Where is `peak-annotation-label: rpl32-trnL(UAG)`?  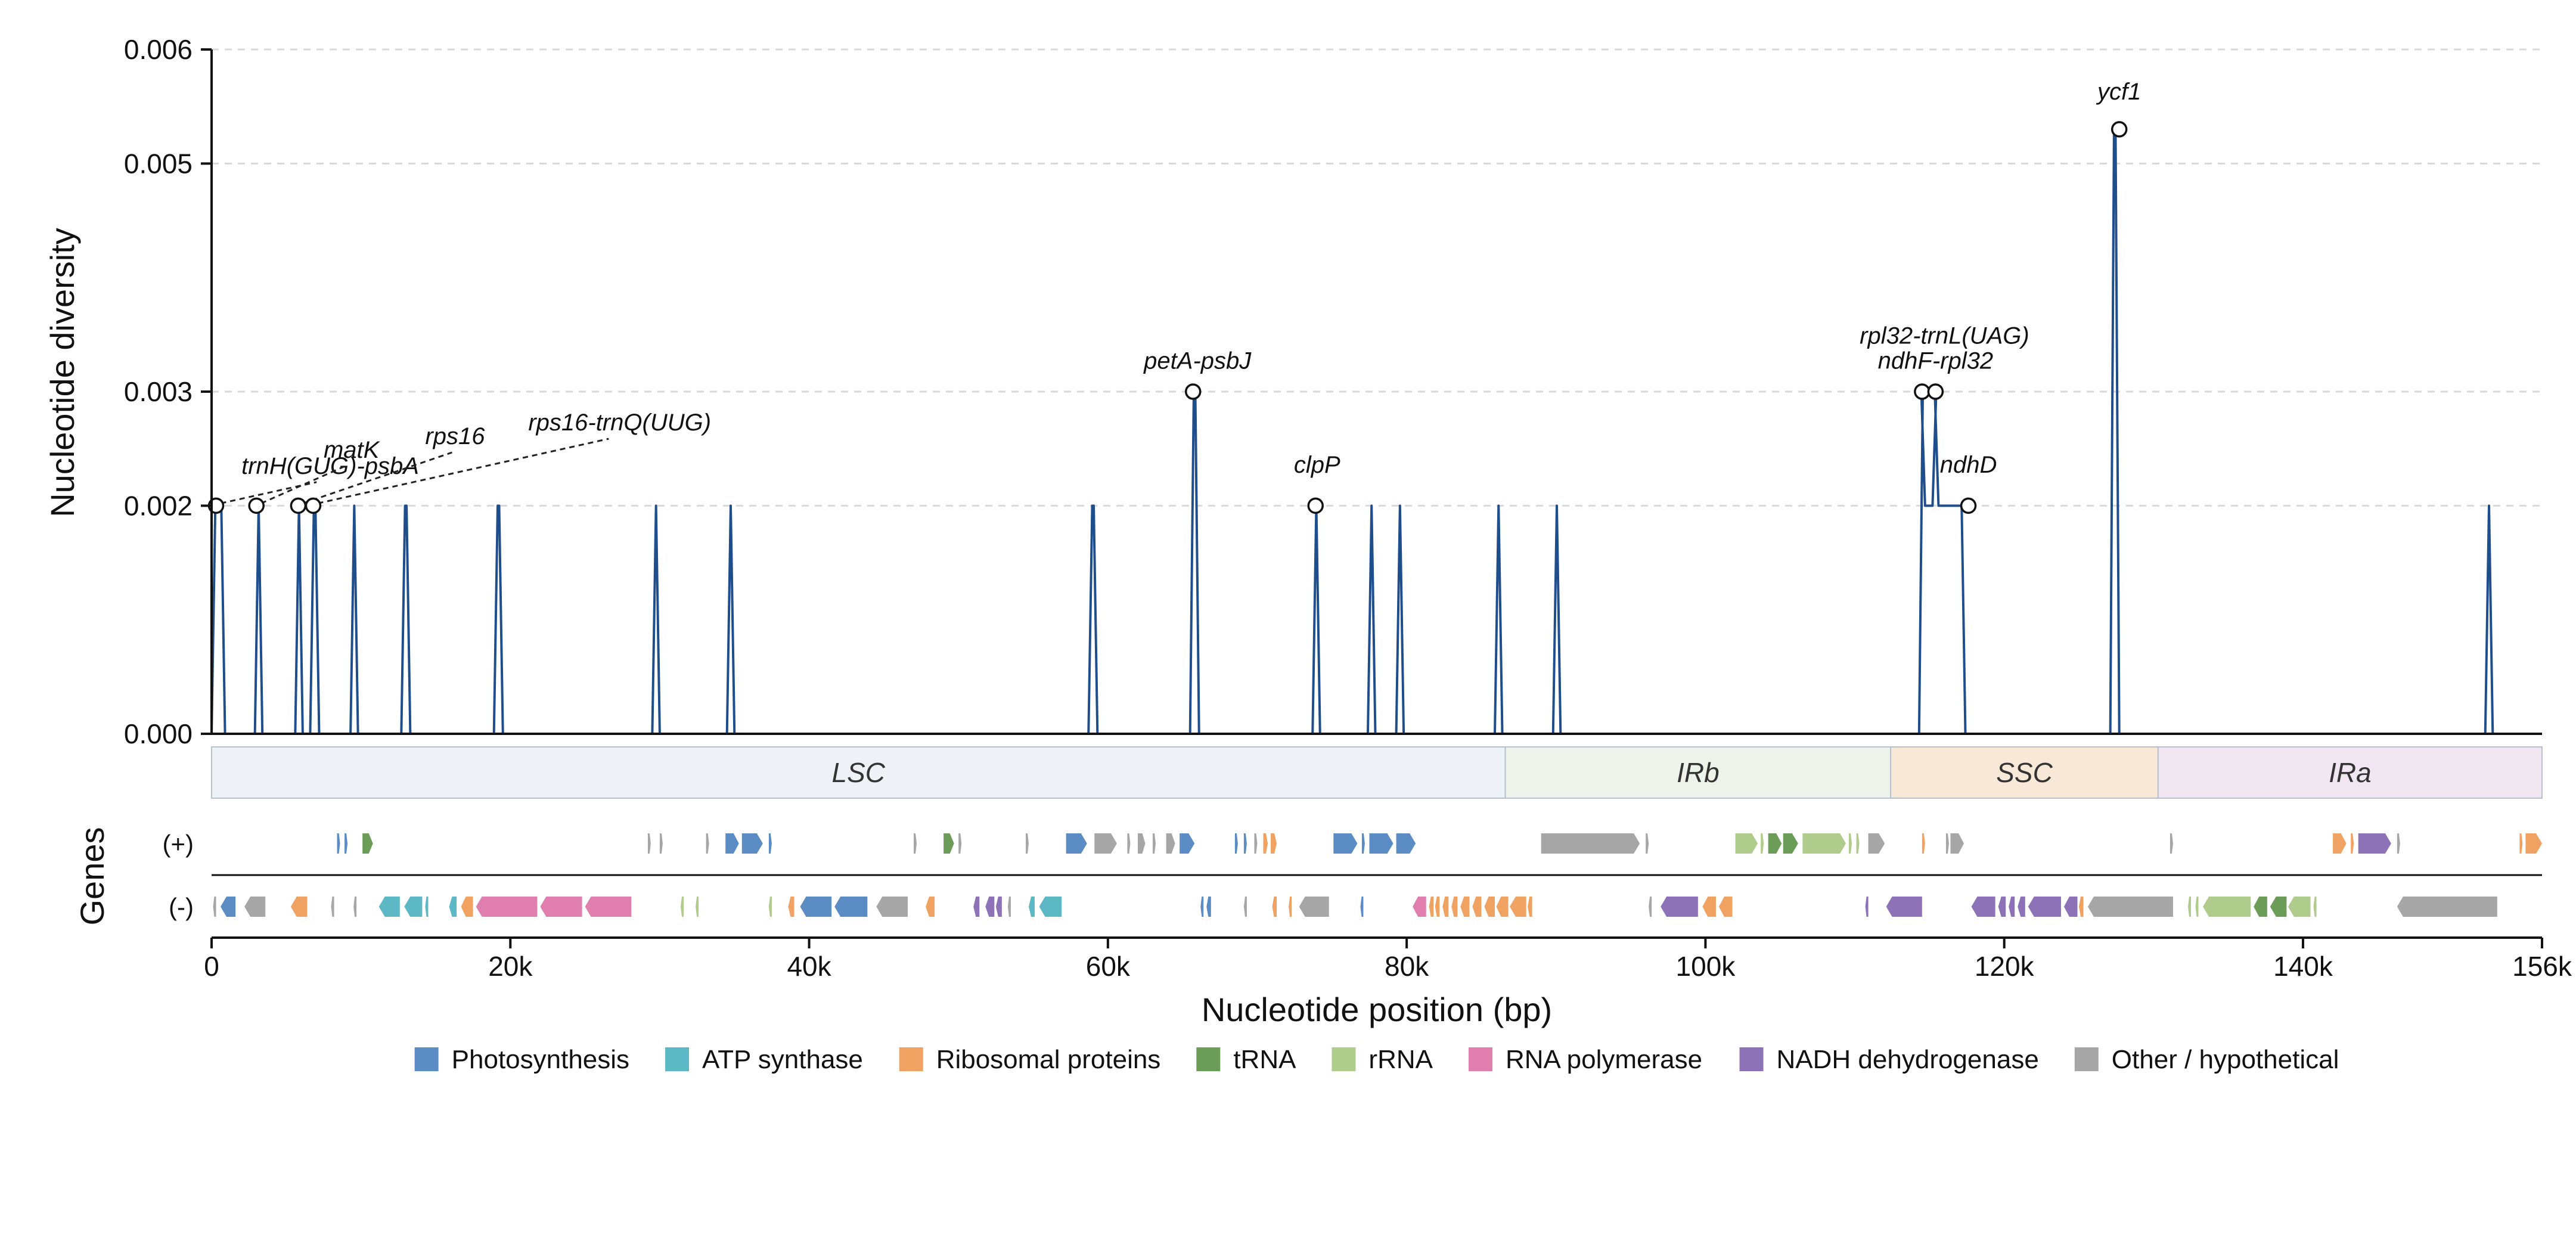 peak-annotation-label: rpl32-trnL(UAG) is located at coordinates (1945, 336).